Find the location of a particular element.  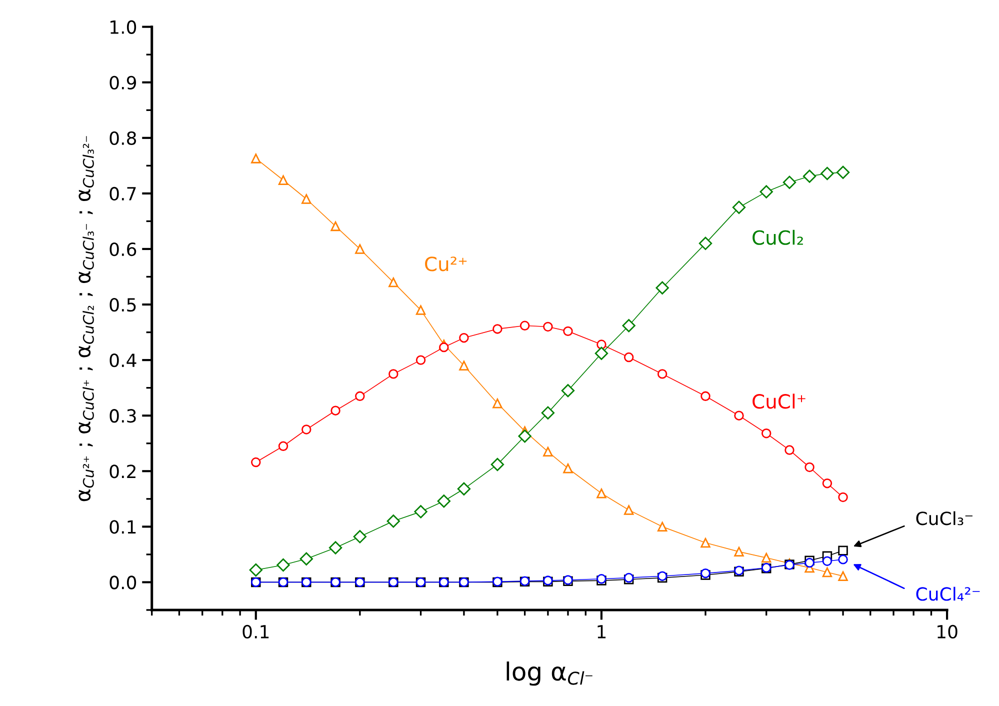

x-tick-label: 0.1 is located at coordinates (255, 631).